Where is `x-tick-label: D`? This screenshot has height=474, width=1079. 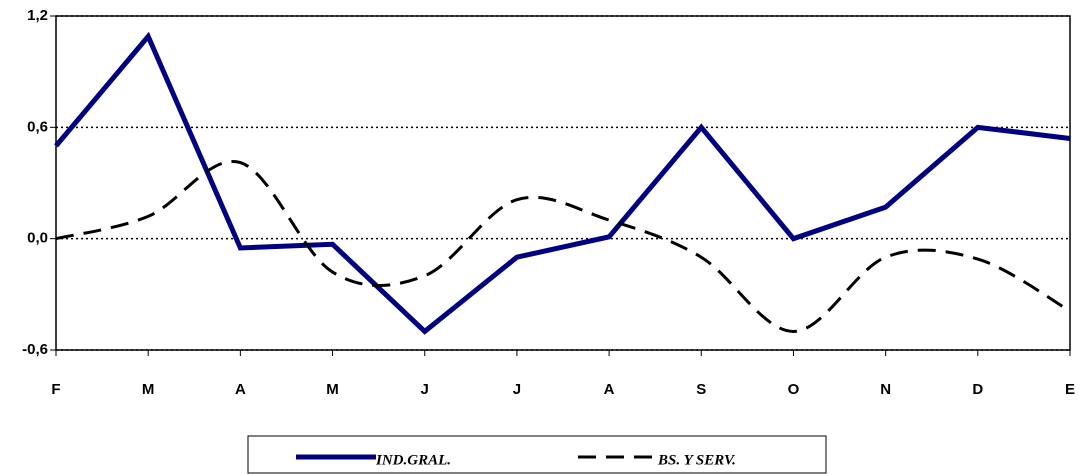 x-tick-label: D is located at coordinates (977, 389).